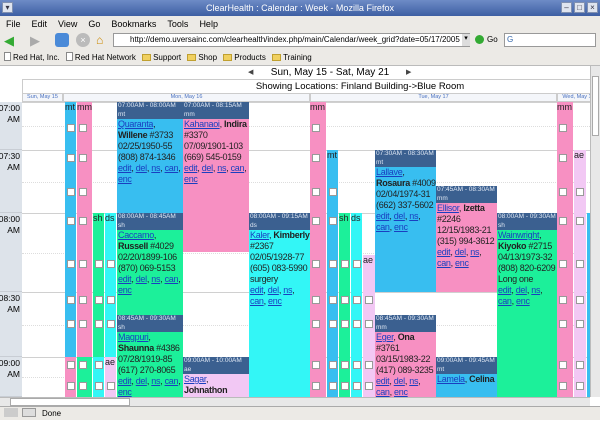  What do you see at coordinates (260, 235) in the screenshot?
I see `patient-name-link: Kaler` at bounding box center [260, 235].